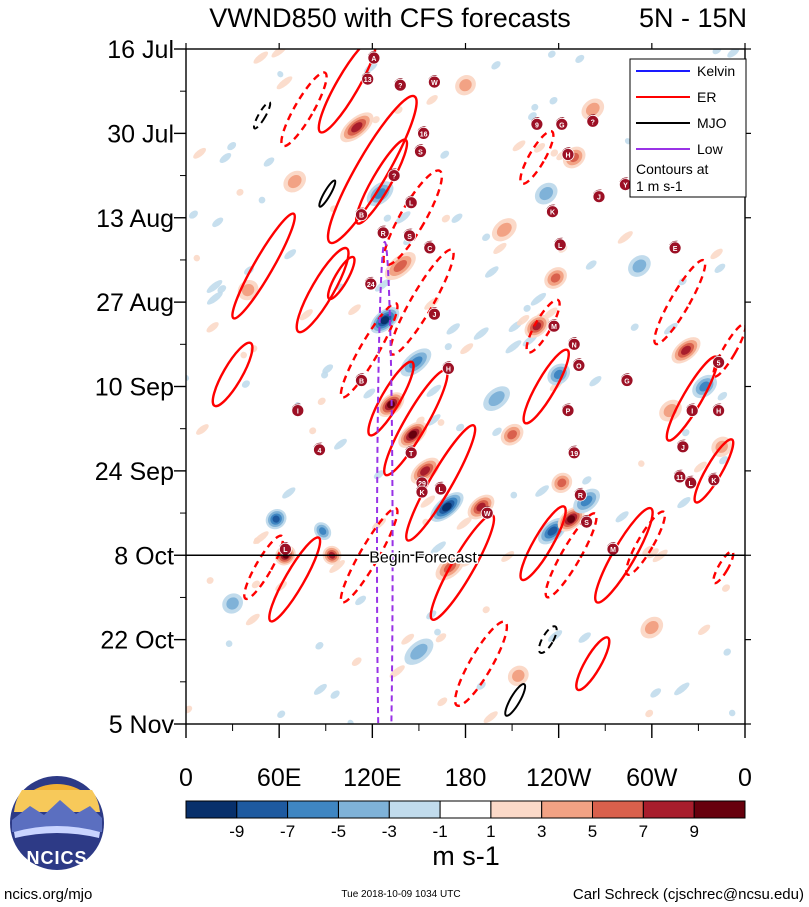  I want to click on storm-label: 29, so click(422, 484).